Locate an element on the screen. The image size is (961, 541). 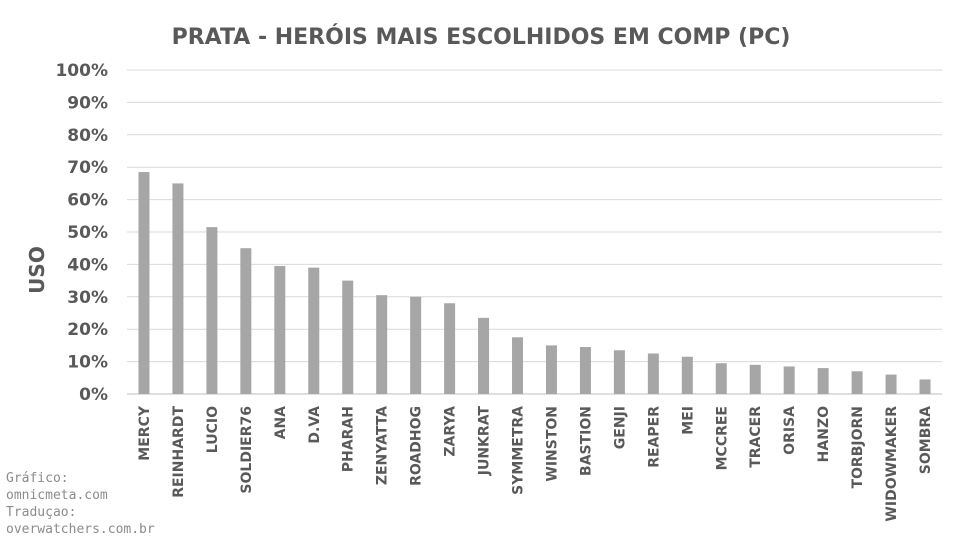
x-tick-label: SOLDIER76 is located at coordinates (247, 450).